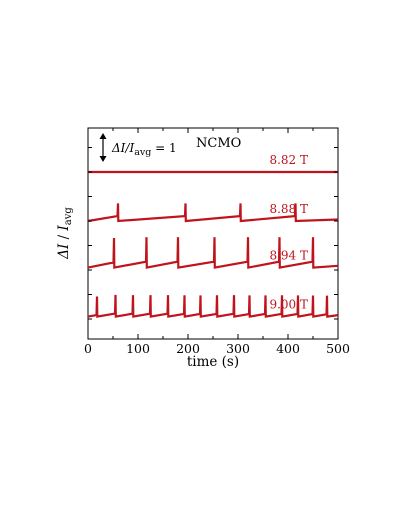  I want to click on x-tick-label: 500, so click(338, 348).